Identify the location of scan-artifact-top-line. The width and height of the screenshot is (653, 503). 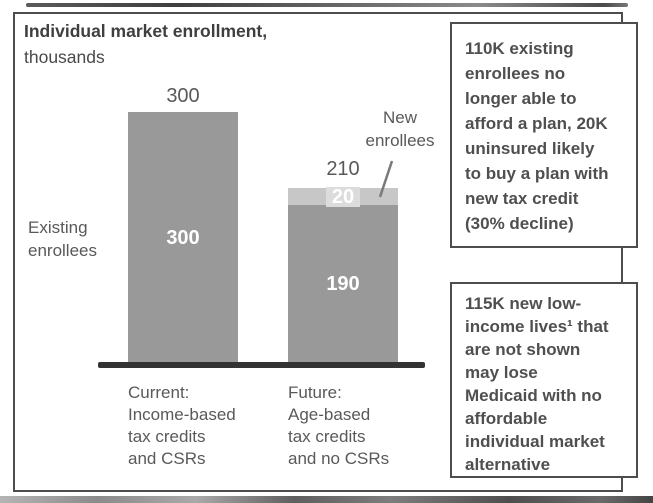
(327, 5).